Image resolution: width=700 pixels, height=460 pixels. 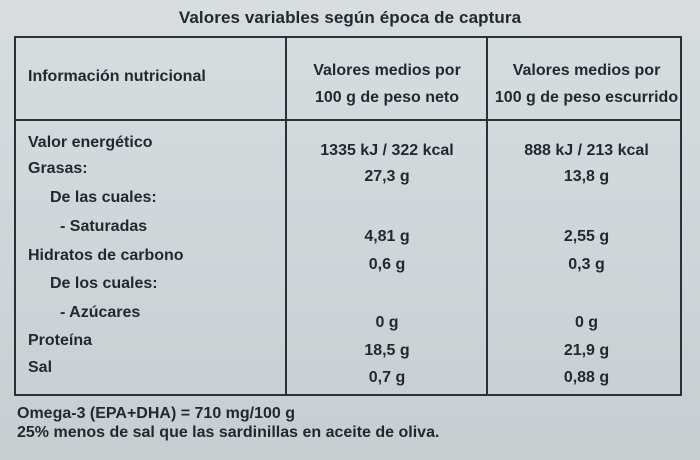 What do you see at coordinates (350, 17) in the screenshot?
I see `capture-season-heading: Valores variables según época de captura` at bounding box center [350, 17].